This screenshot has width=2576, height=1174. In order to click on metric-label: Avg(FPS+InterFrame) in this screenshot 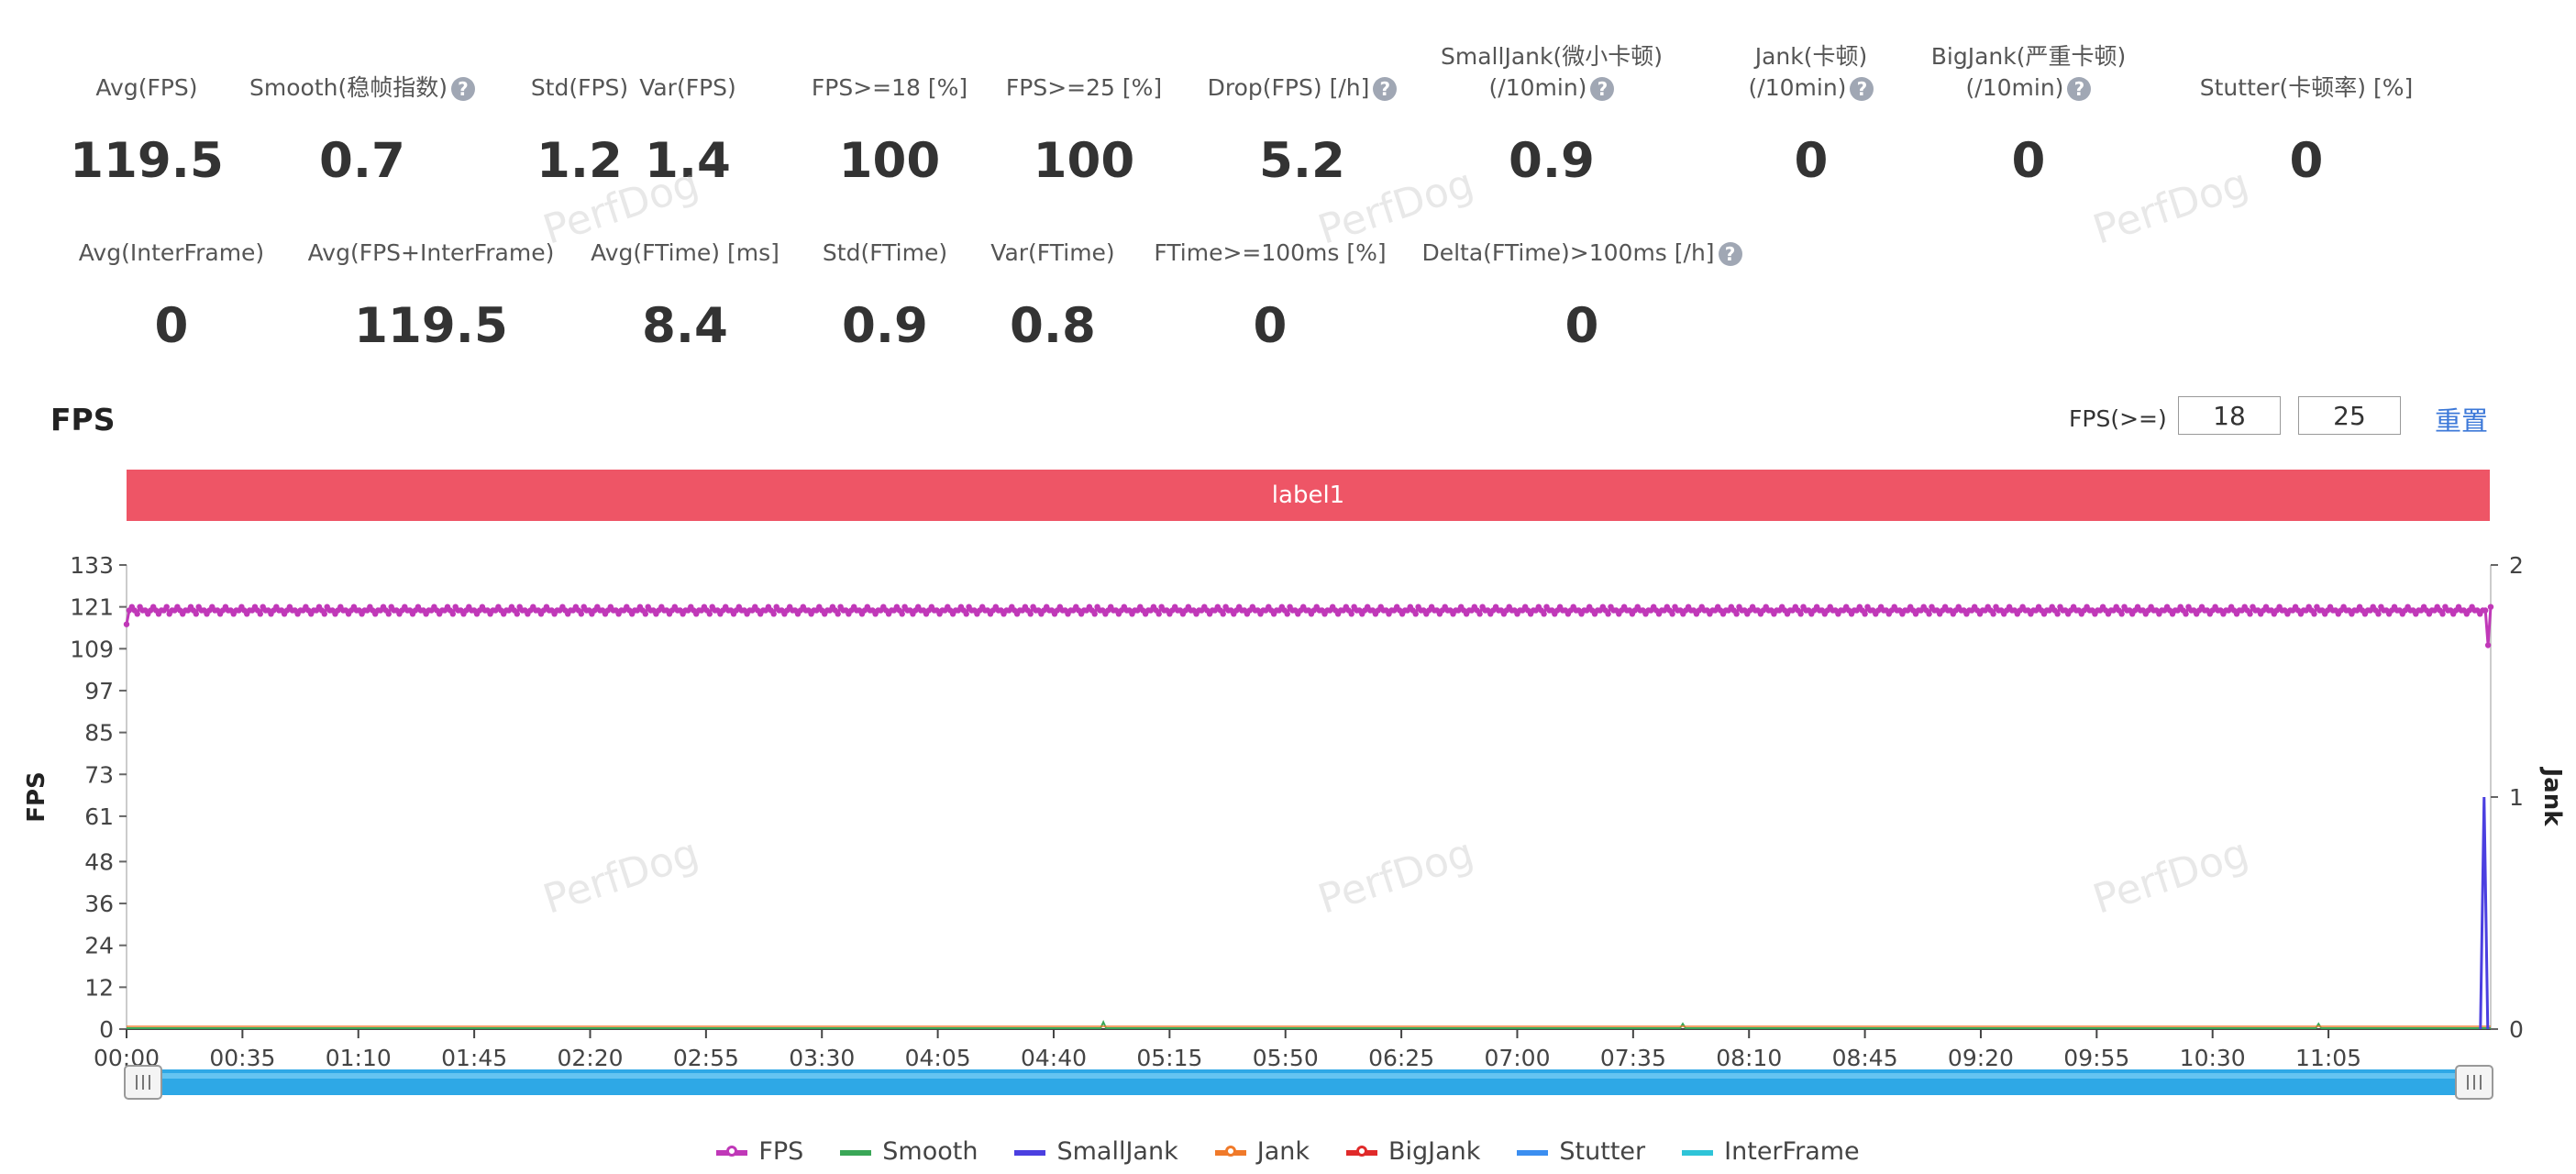, I will do `click(431, 252)`.